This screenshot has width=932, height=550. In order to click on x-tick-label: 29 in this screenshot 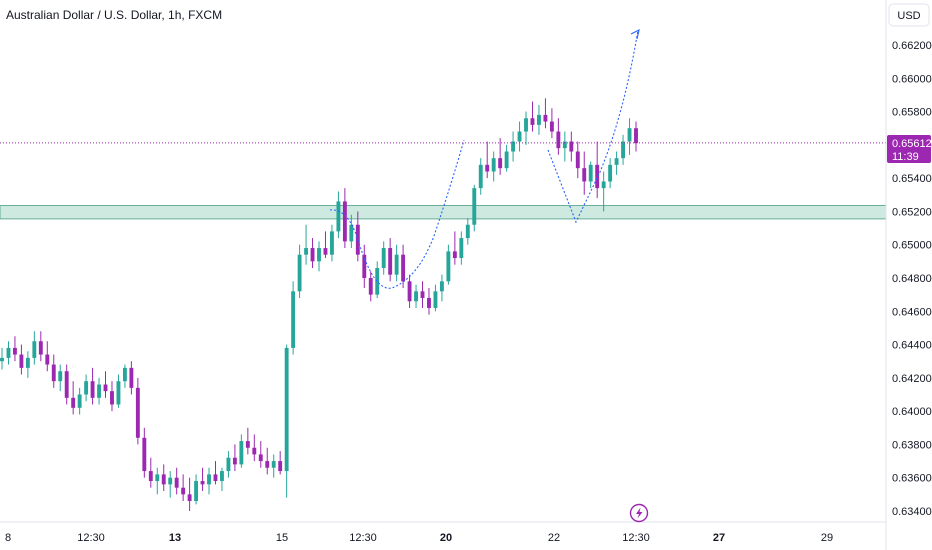, I will do `click(827, 538)`.